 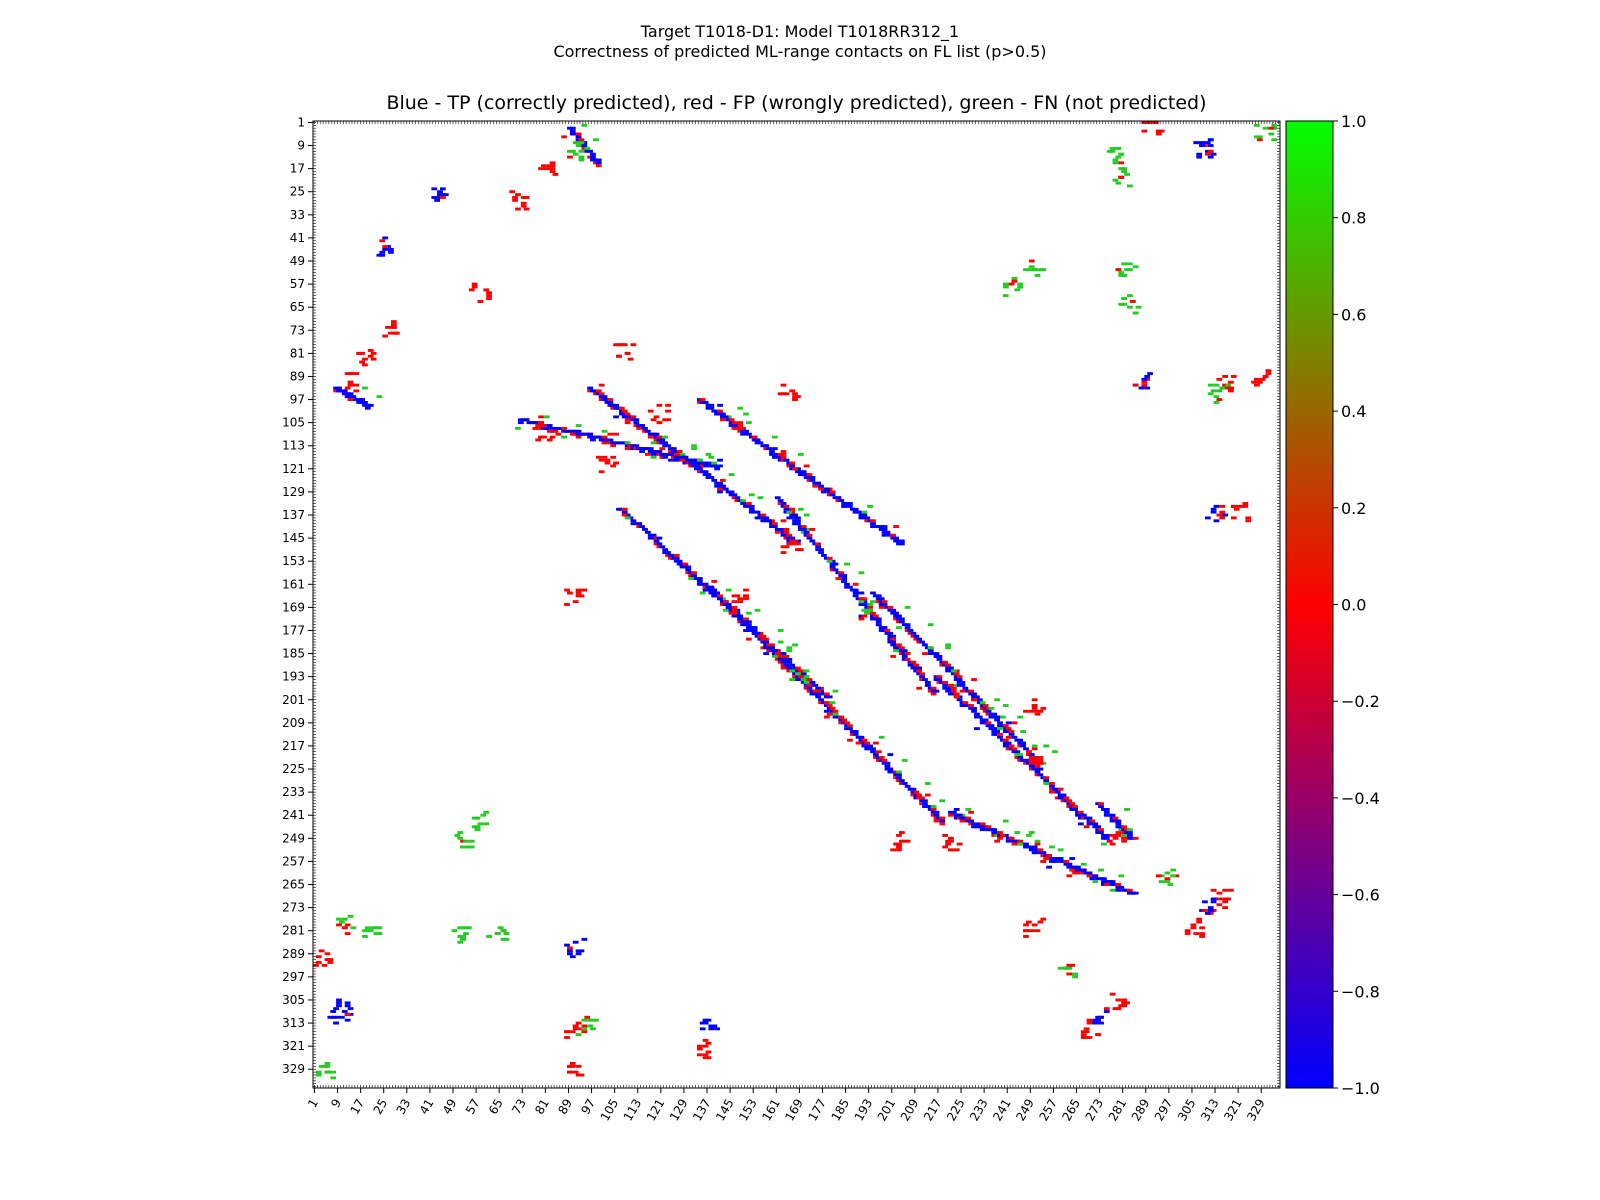 I want to click on x-tick-label: 289, so click(x=1141, y=1110).